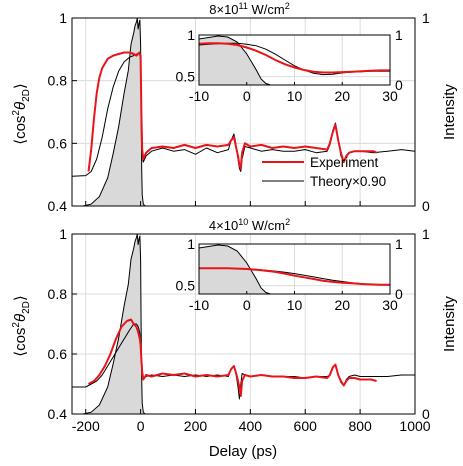  What do you see at coordinates (324, 172) in the screenshot?
I see `legend: Experiment Theory×0.90` at bounding box center [324, 172].